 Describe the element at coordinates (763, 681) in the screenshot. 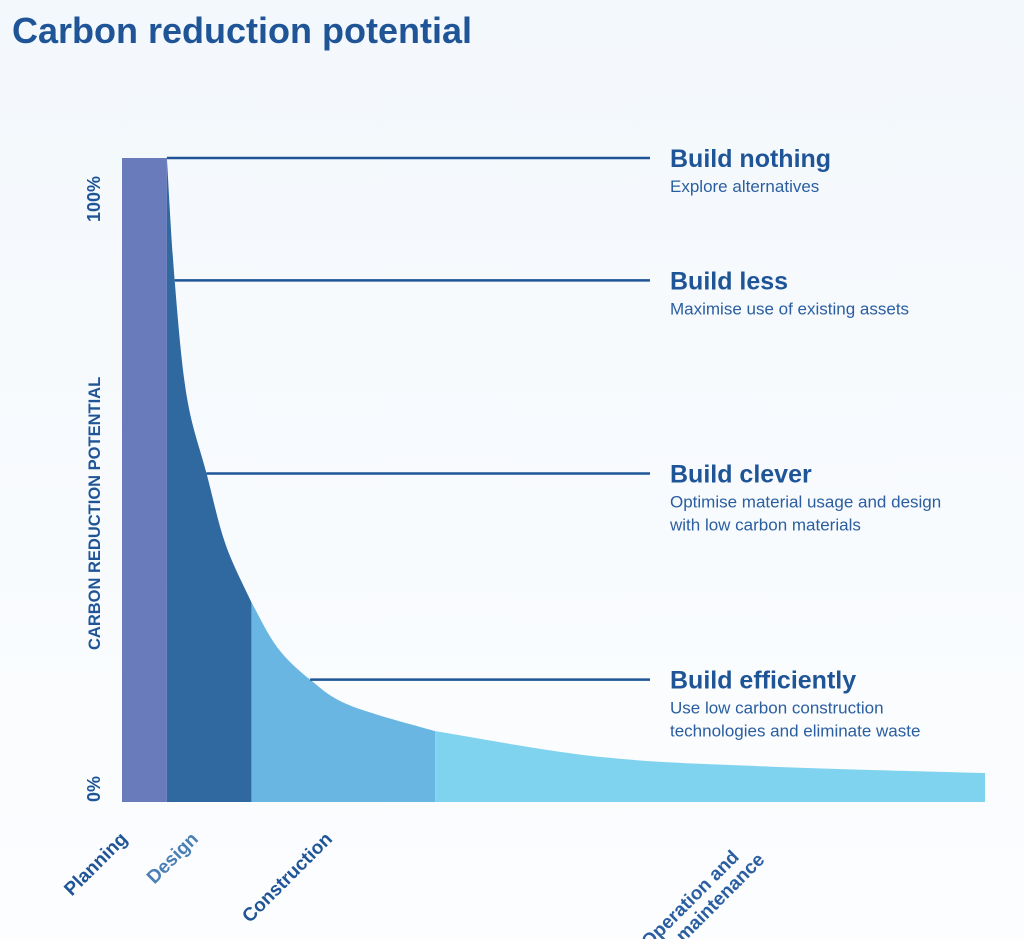

I see `annotation-title-3: Build efficiently` at that location.